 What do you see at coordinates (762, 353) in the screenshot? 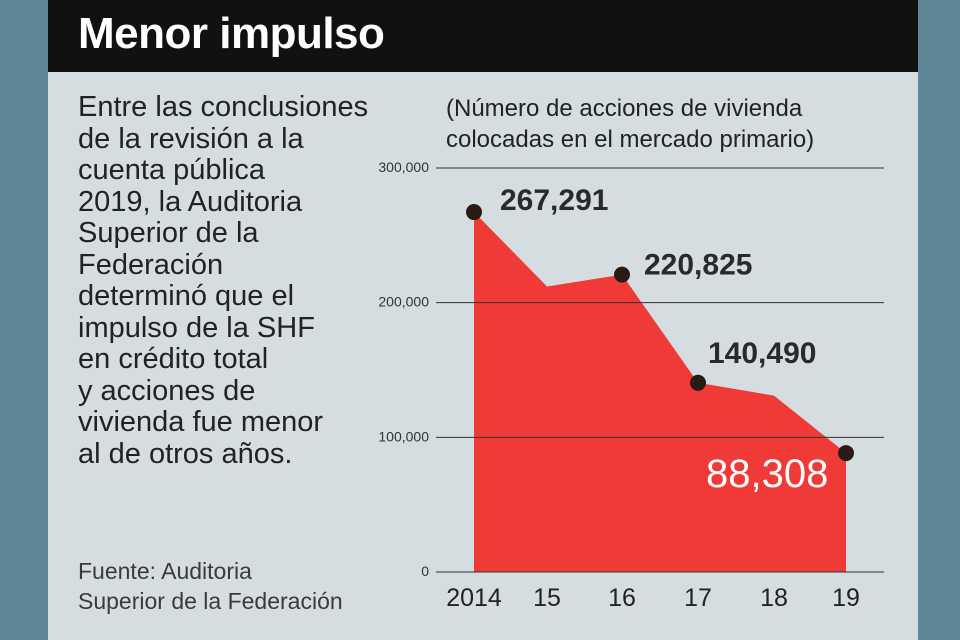
I see `data-label: 140,490` at bounding box center [762, 353].